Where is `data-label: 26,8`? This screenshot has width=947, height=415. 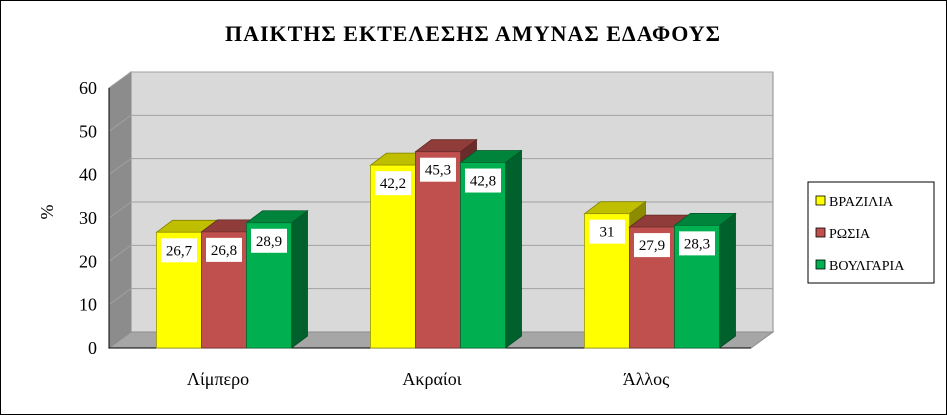
data-label: 26,8 is located at coordinates (224, 251).